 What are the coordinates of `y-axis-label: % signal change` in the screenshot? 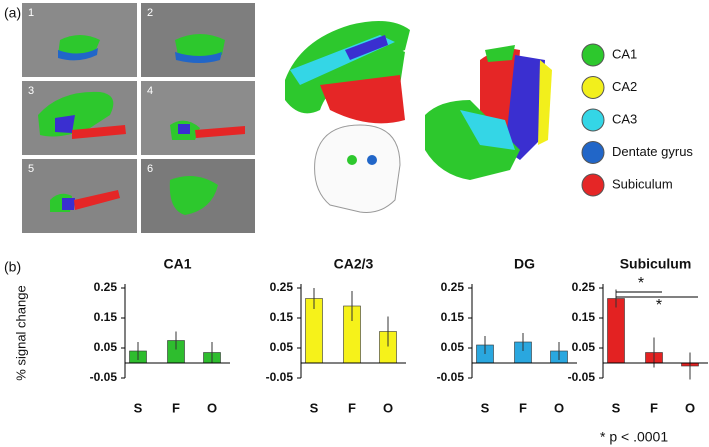 It's located at (20, 332).